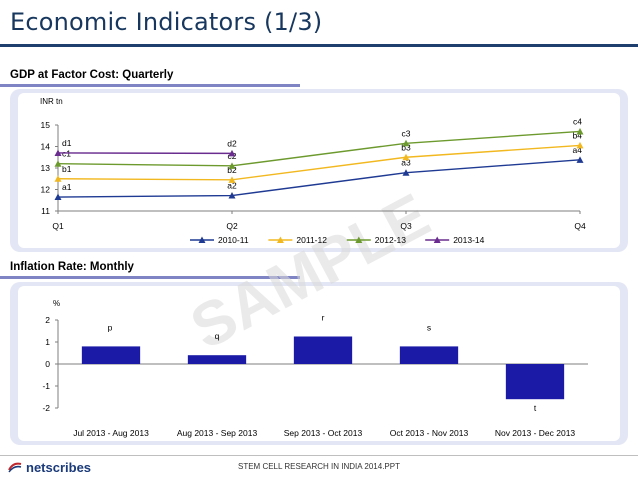 The height and width of the screenshot is (479, 638). Describe the element at coordinates (67, 143) in the screenshot. I see `gdp-data-label: d1` at that location.